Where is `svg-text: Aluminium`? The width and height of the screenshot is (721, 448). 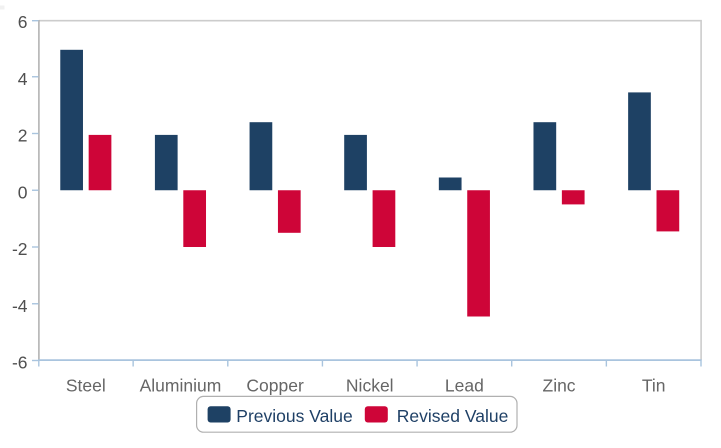 svg-text: Aluminium is located at coordinates (181, 386).